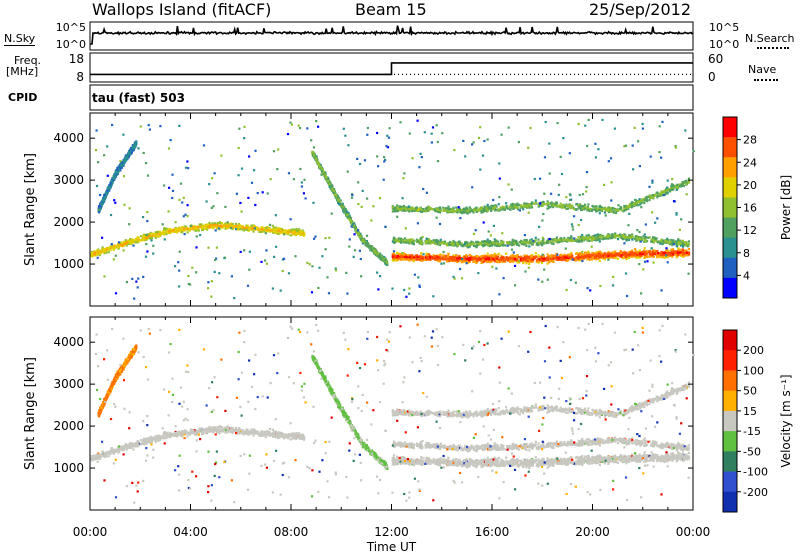 The height and width of the screenshot is (554, 800). Describe the element at coordinates (76, 59) in the screenshot. I see `freq-left-tick-top: 18` at that location.